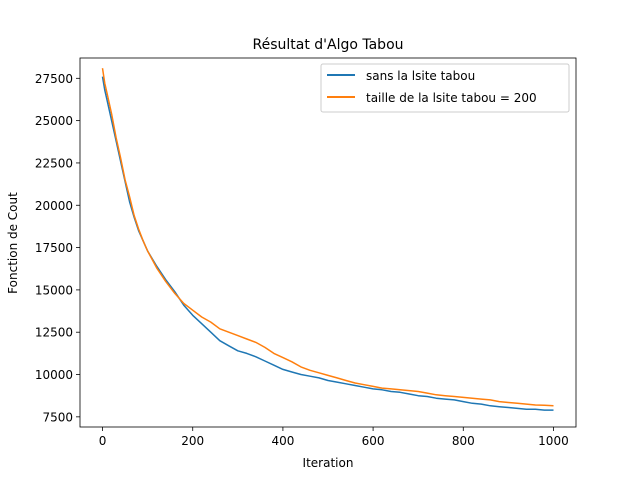 The height and width of the screenshot is (480, 640). What do you see at coordinates (54, 290) in the screenshot?
I see `y-tick-label-3: 15000` at bounding box center [54, 290].